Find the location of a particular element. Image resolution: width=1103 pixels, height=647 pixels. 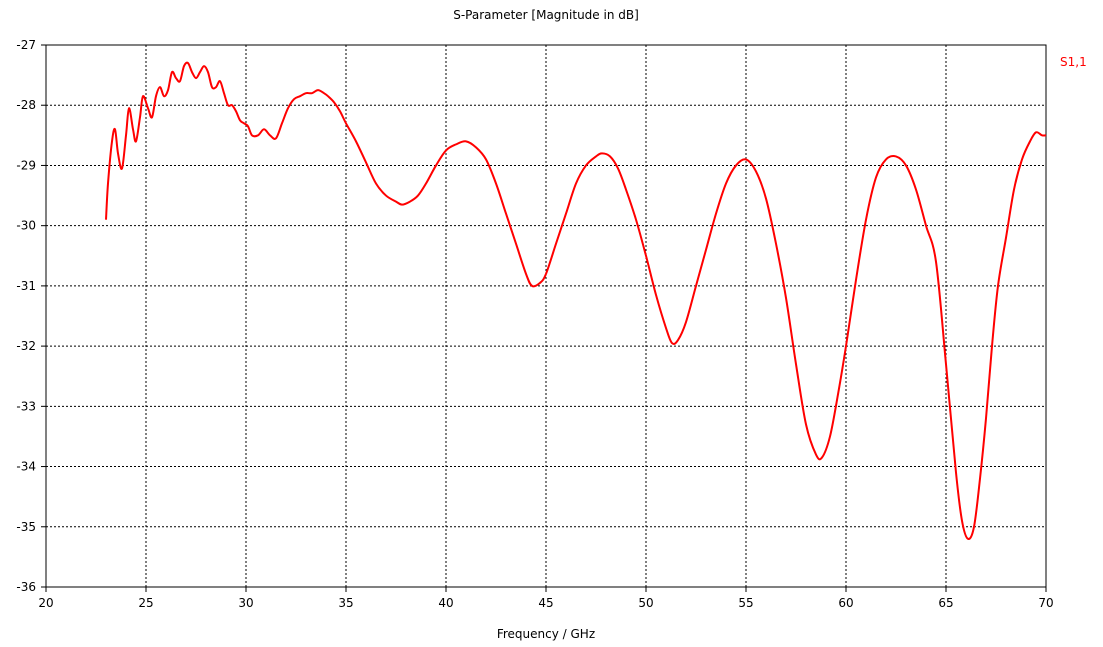

y-tick-label: -32 is located at coordinates (26, 346).